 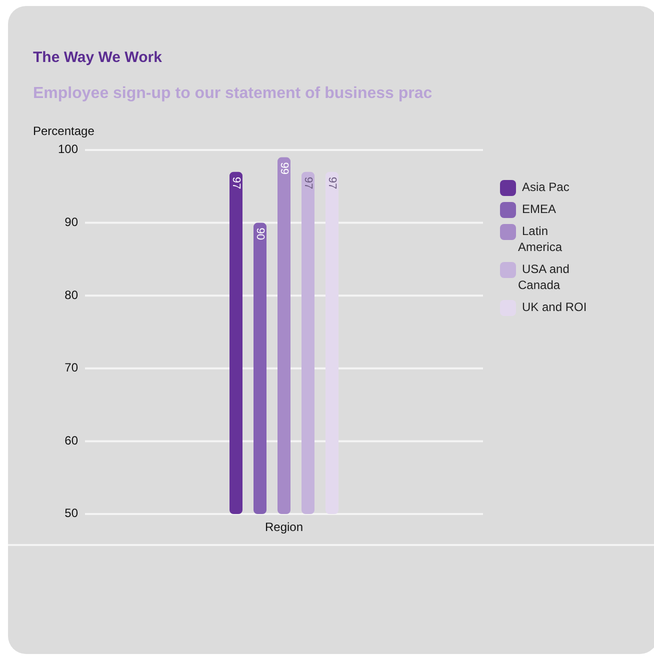 I want to click on chart-subtitle: Employee sign-up to our statement of business prac, so click(x=232, y=93).